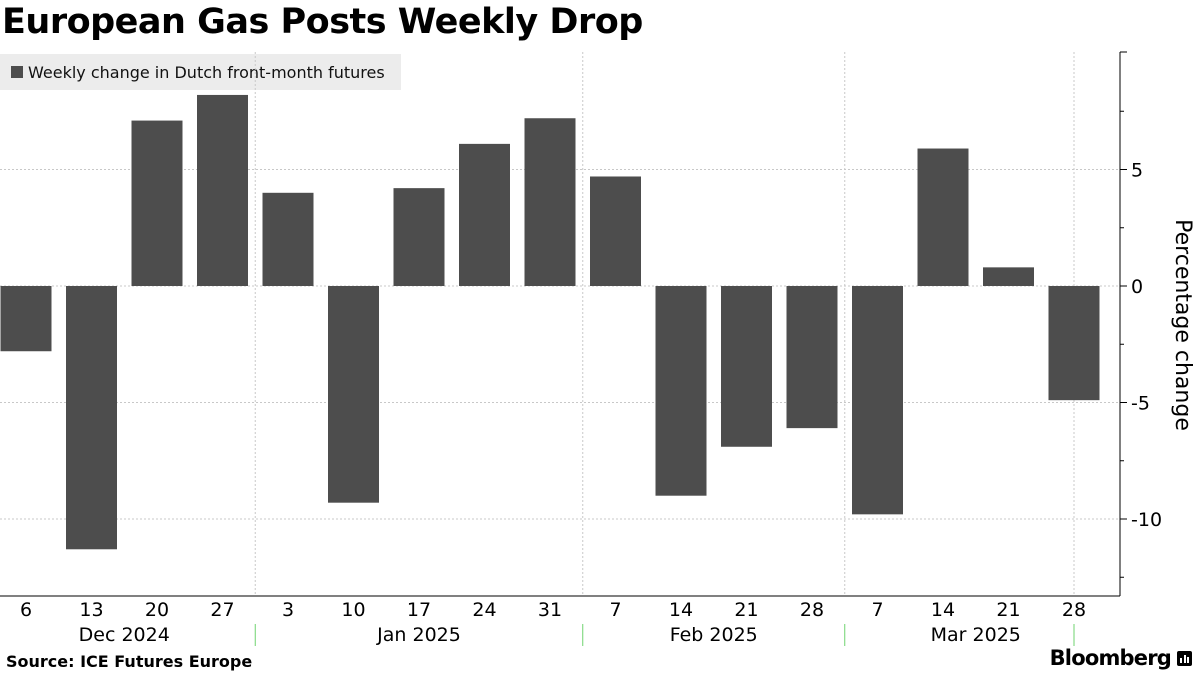 The height and width of the screenshot is (675, 1200). What do you see at coordinates (1137, 171) in the screenshot?
I see `y-tick-label: 5` at bounding box center [1137, 171].